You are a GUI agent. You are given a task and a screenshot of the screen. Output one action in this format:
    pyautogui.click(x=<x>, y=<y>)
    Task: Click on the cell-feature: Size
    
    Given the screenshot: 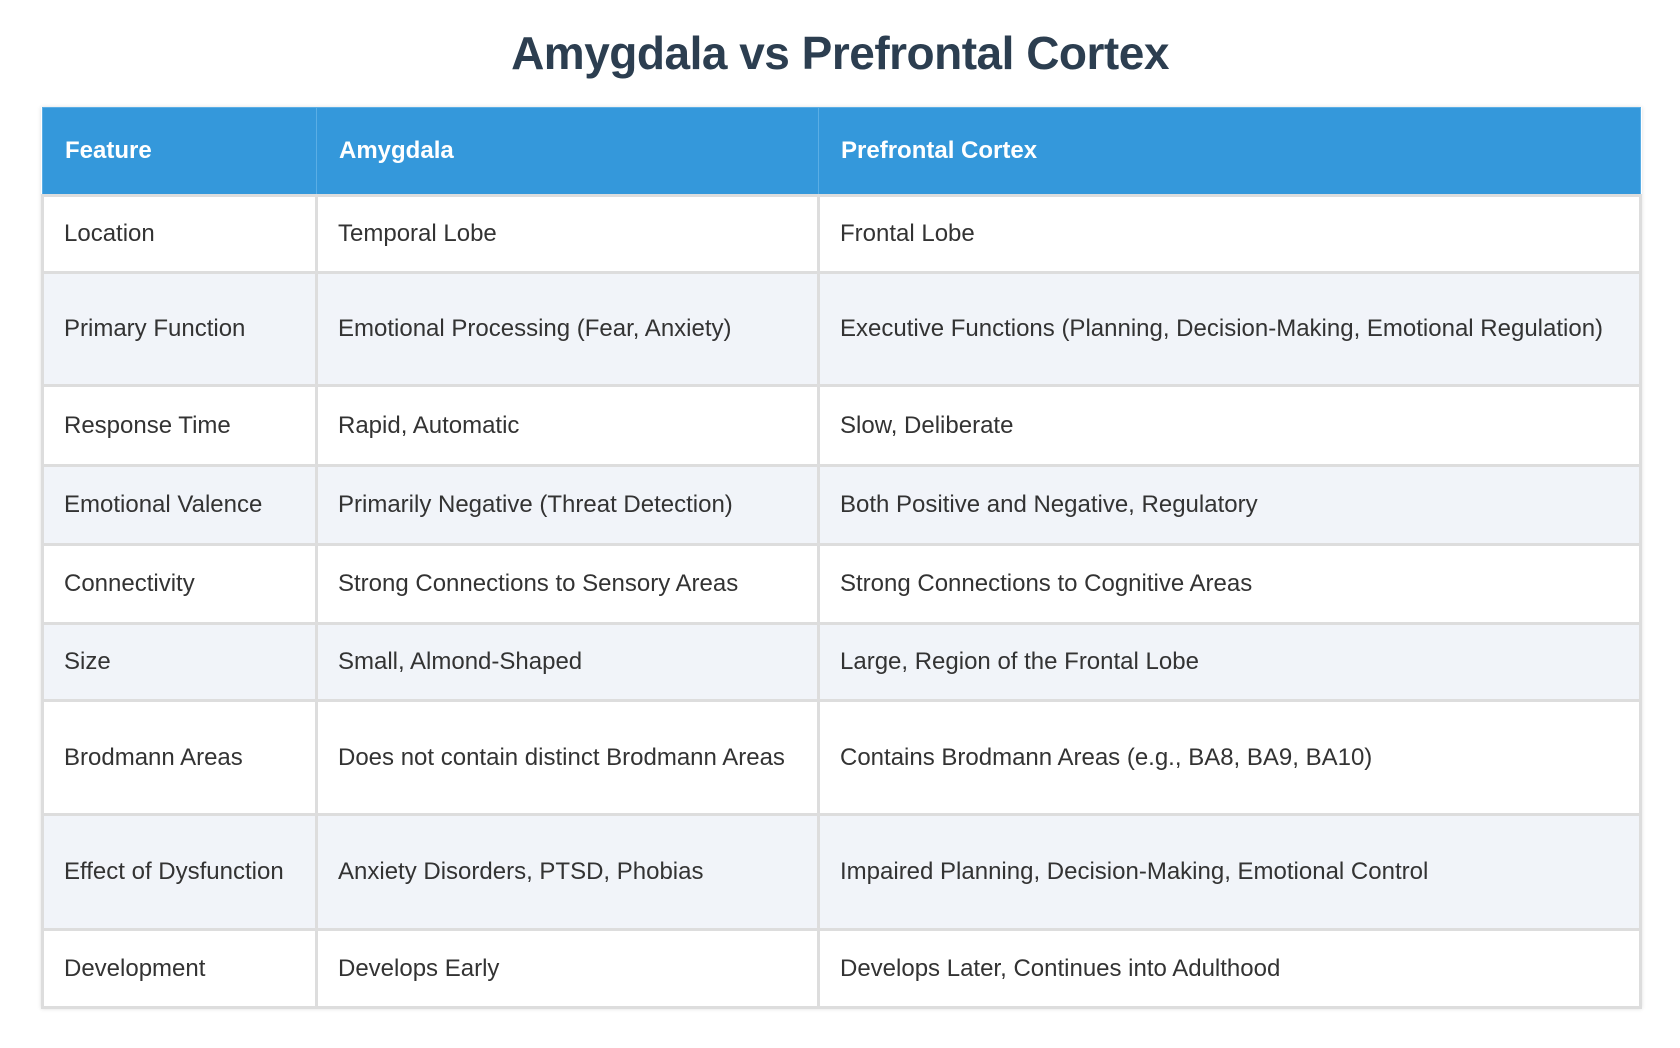 What is the action you would take?
    pyautogui.click(x=179, y=662)
    